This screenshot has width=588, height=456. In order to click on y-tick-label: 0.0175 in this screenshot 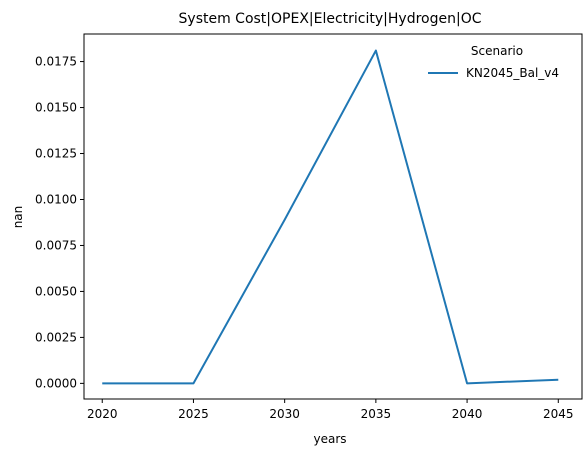, I will do `click(56, 62)`.